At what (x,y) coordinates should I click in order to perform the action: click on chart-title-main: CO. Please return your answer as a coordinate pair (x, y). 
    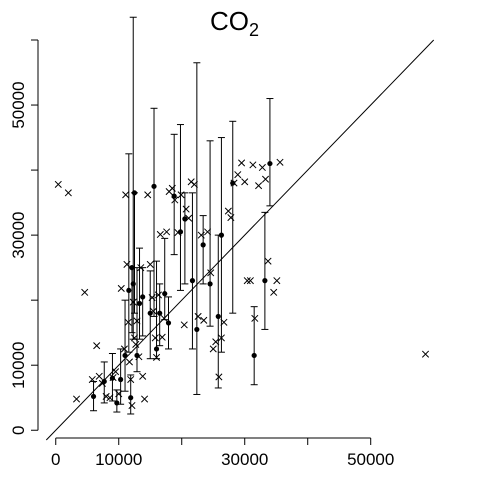
    Looking at the image, I should click on (229, 21).